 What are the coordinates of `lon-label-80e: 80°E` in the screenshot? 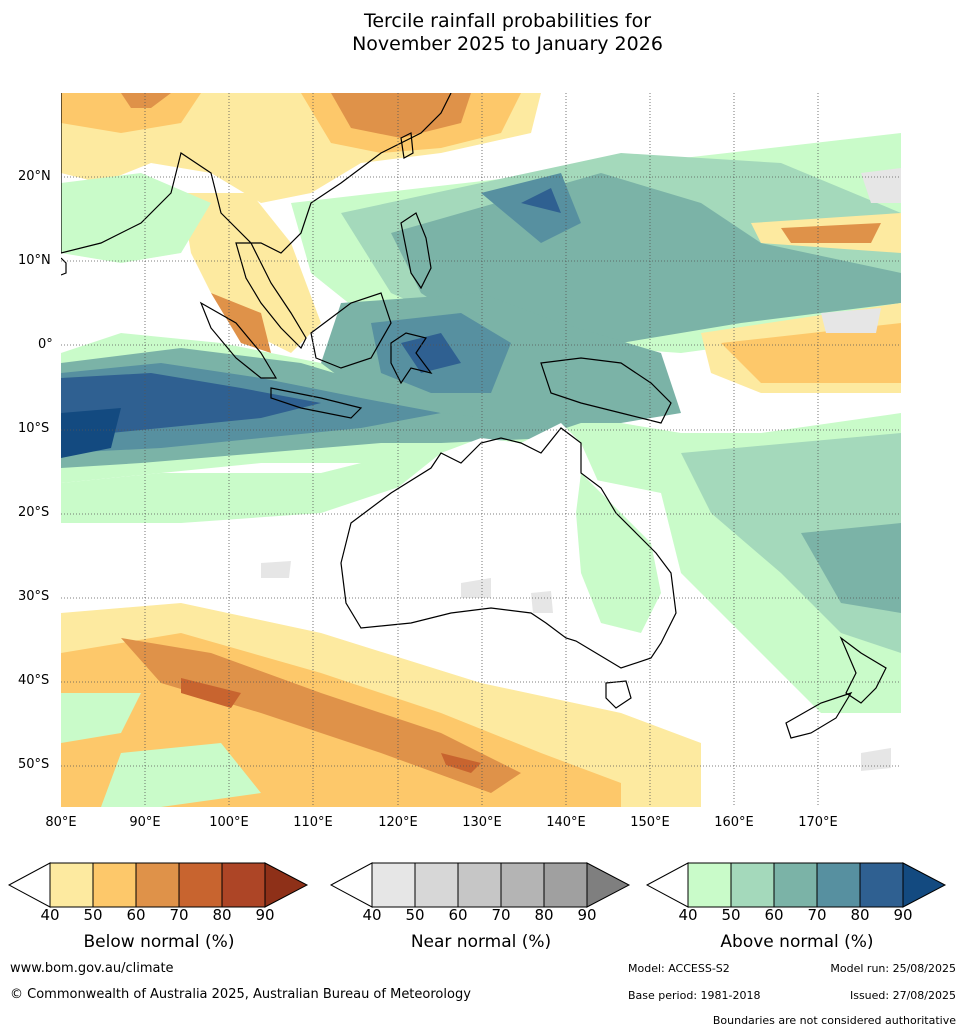 It's located at (61, 822).